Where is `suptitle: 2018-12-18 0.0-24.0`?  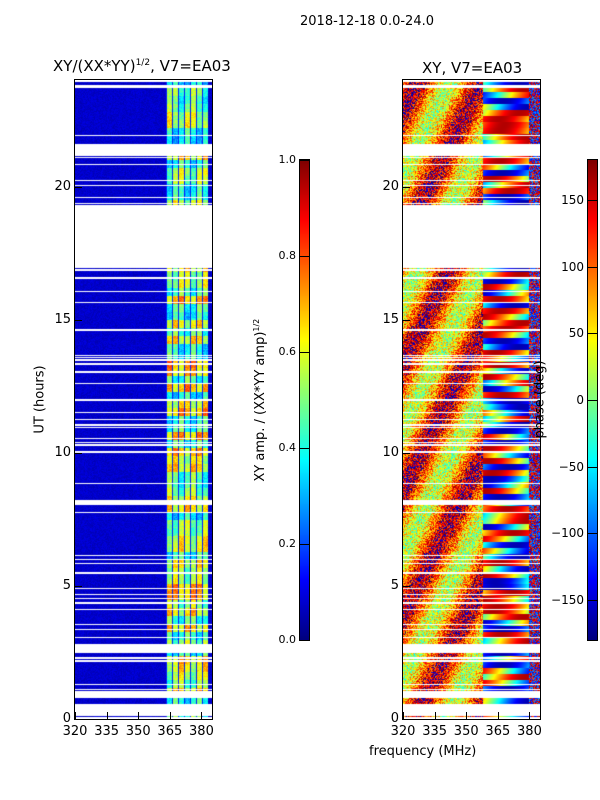
suptitle: 2018-12-18 0.0-24.0 is located at coordinates (367, 21).